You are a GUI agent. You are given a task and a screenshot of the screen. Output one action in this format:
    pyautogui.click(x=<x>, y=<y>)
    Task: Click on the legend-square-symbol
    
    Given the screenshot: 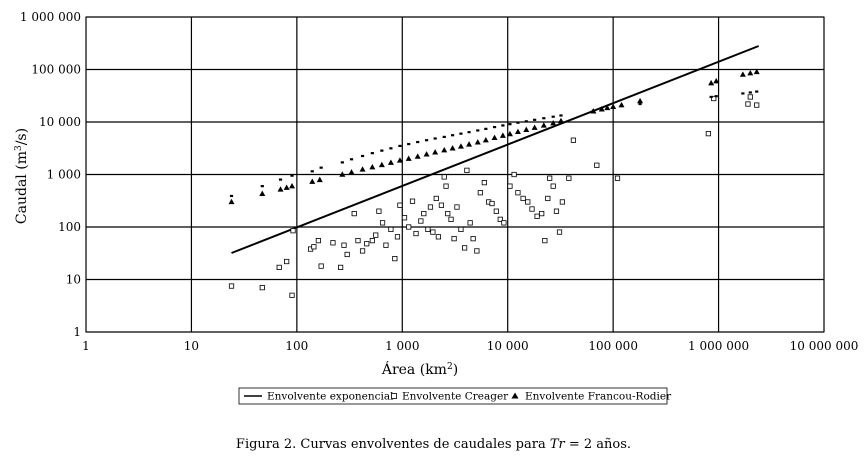 What is the action you would take?
    pyautogui.click(x=394, y=396)
    